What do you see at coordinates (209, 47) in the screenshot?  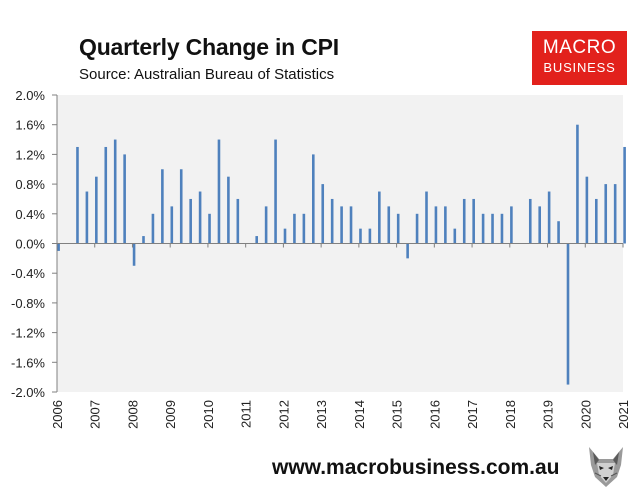 I see `chart-title: Quarterly Change in CPI` at bounding box center [209, 47].